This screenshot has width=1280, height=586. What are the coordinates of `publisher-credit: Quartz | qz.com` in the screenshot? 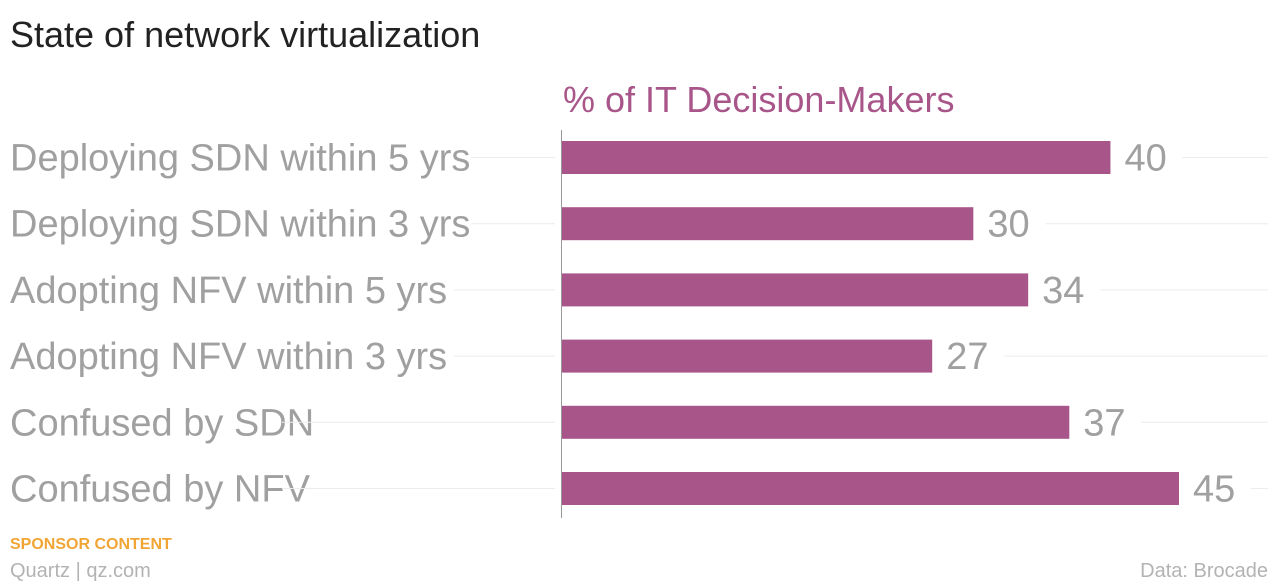 It's located at (80, 571).